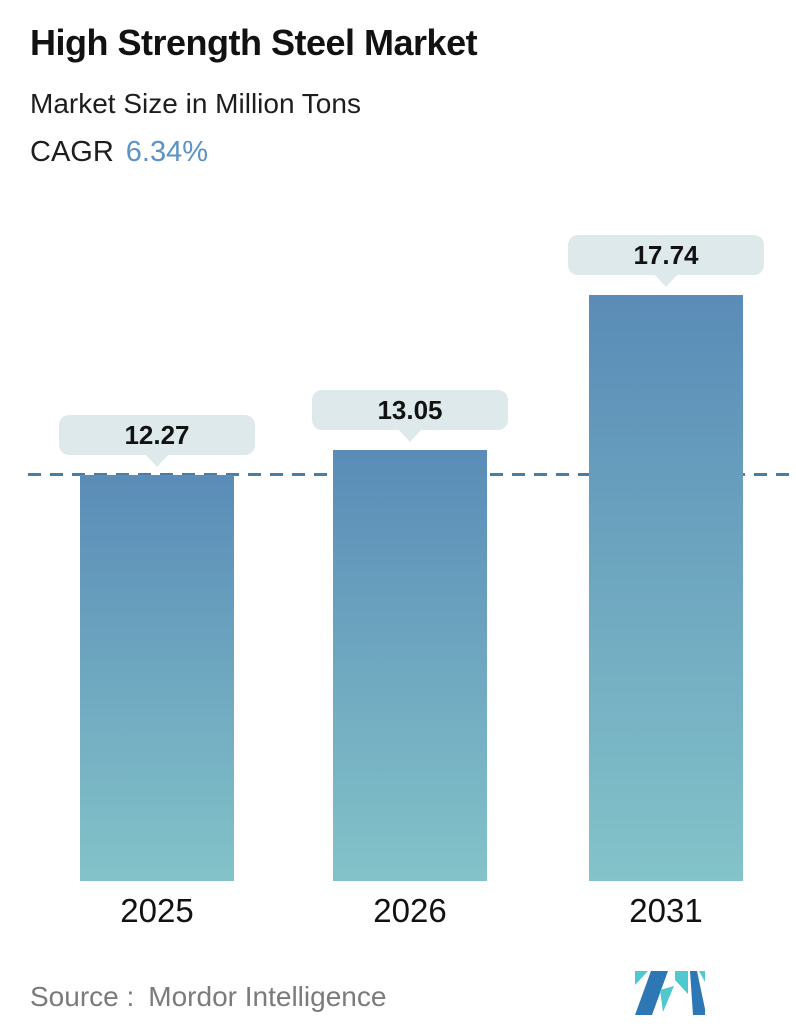 The image size is (796, 1034). Describe the element at coordinates (195, 103) in the screenshot. I see `chart-subtitle: Market Size in Million Tons` at that location.